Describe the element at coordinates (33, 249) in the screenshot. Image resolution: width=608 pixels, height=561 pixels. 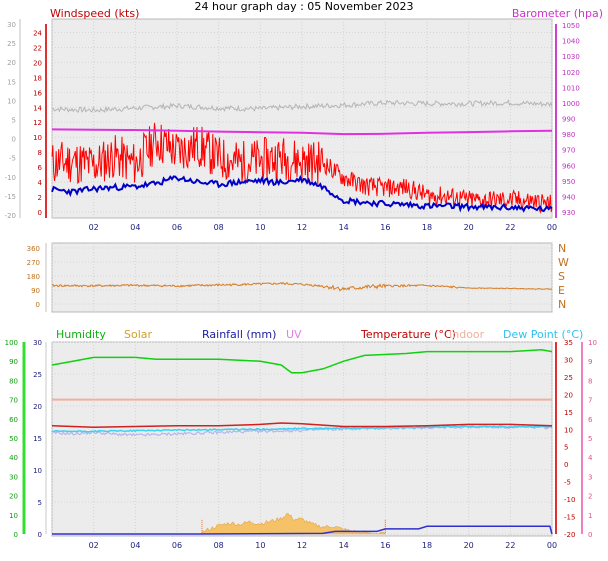
I see `y-direction-tick-label: 360` at that location.